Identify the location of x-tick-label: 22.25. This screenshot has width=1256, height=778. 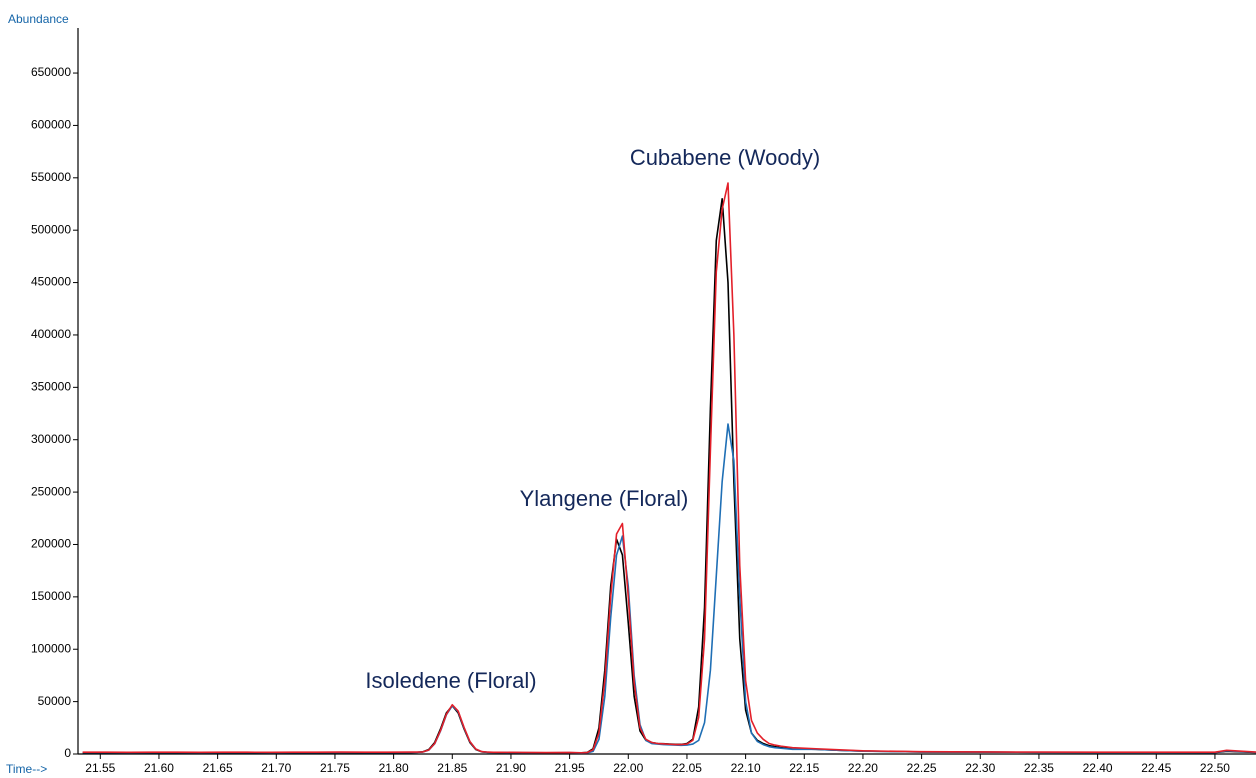
(922, 768).